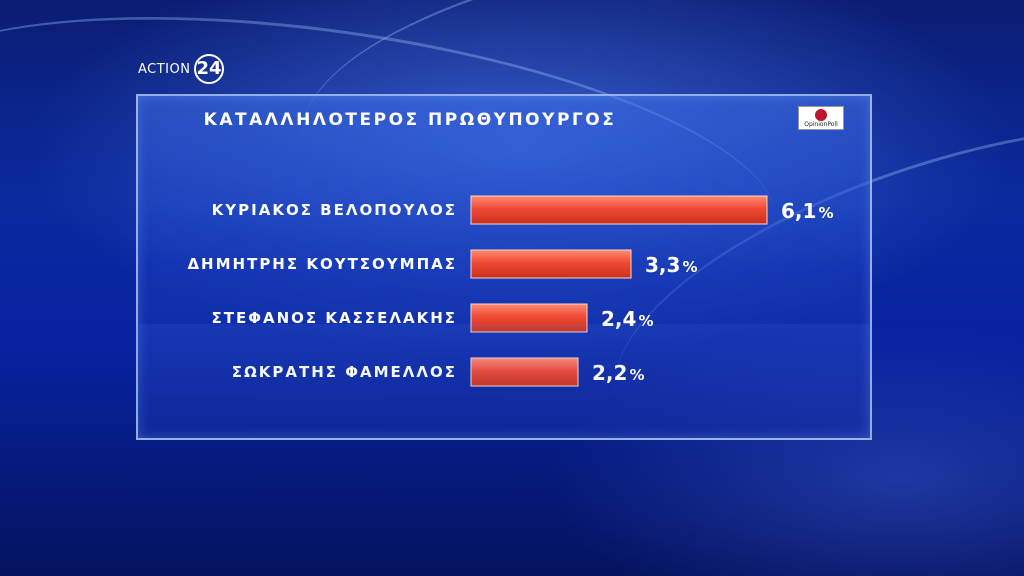 This screenshot has height=576, width=1024. I want to click on channel-logo: ACTION 24, so click(184, 69).